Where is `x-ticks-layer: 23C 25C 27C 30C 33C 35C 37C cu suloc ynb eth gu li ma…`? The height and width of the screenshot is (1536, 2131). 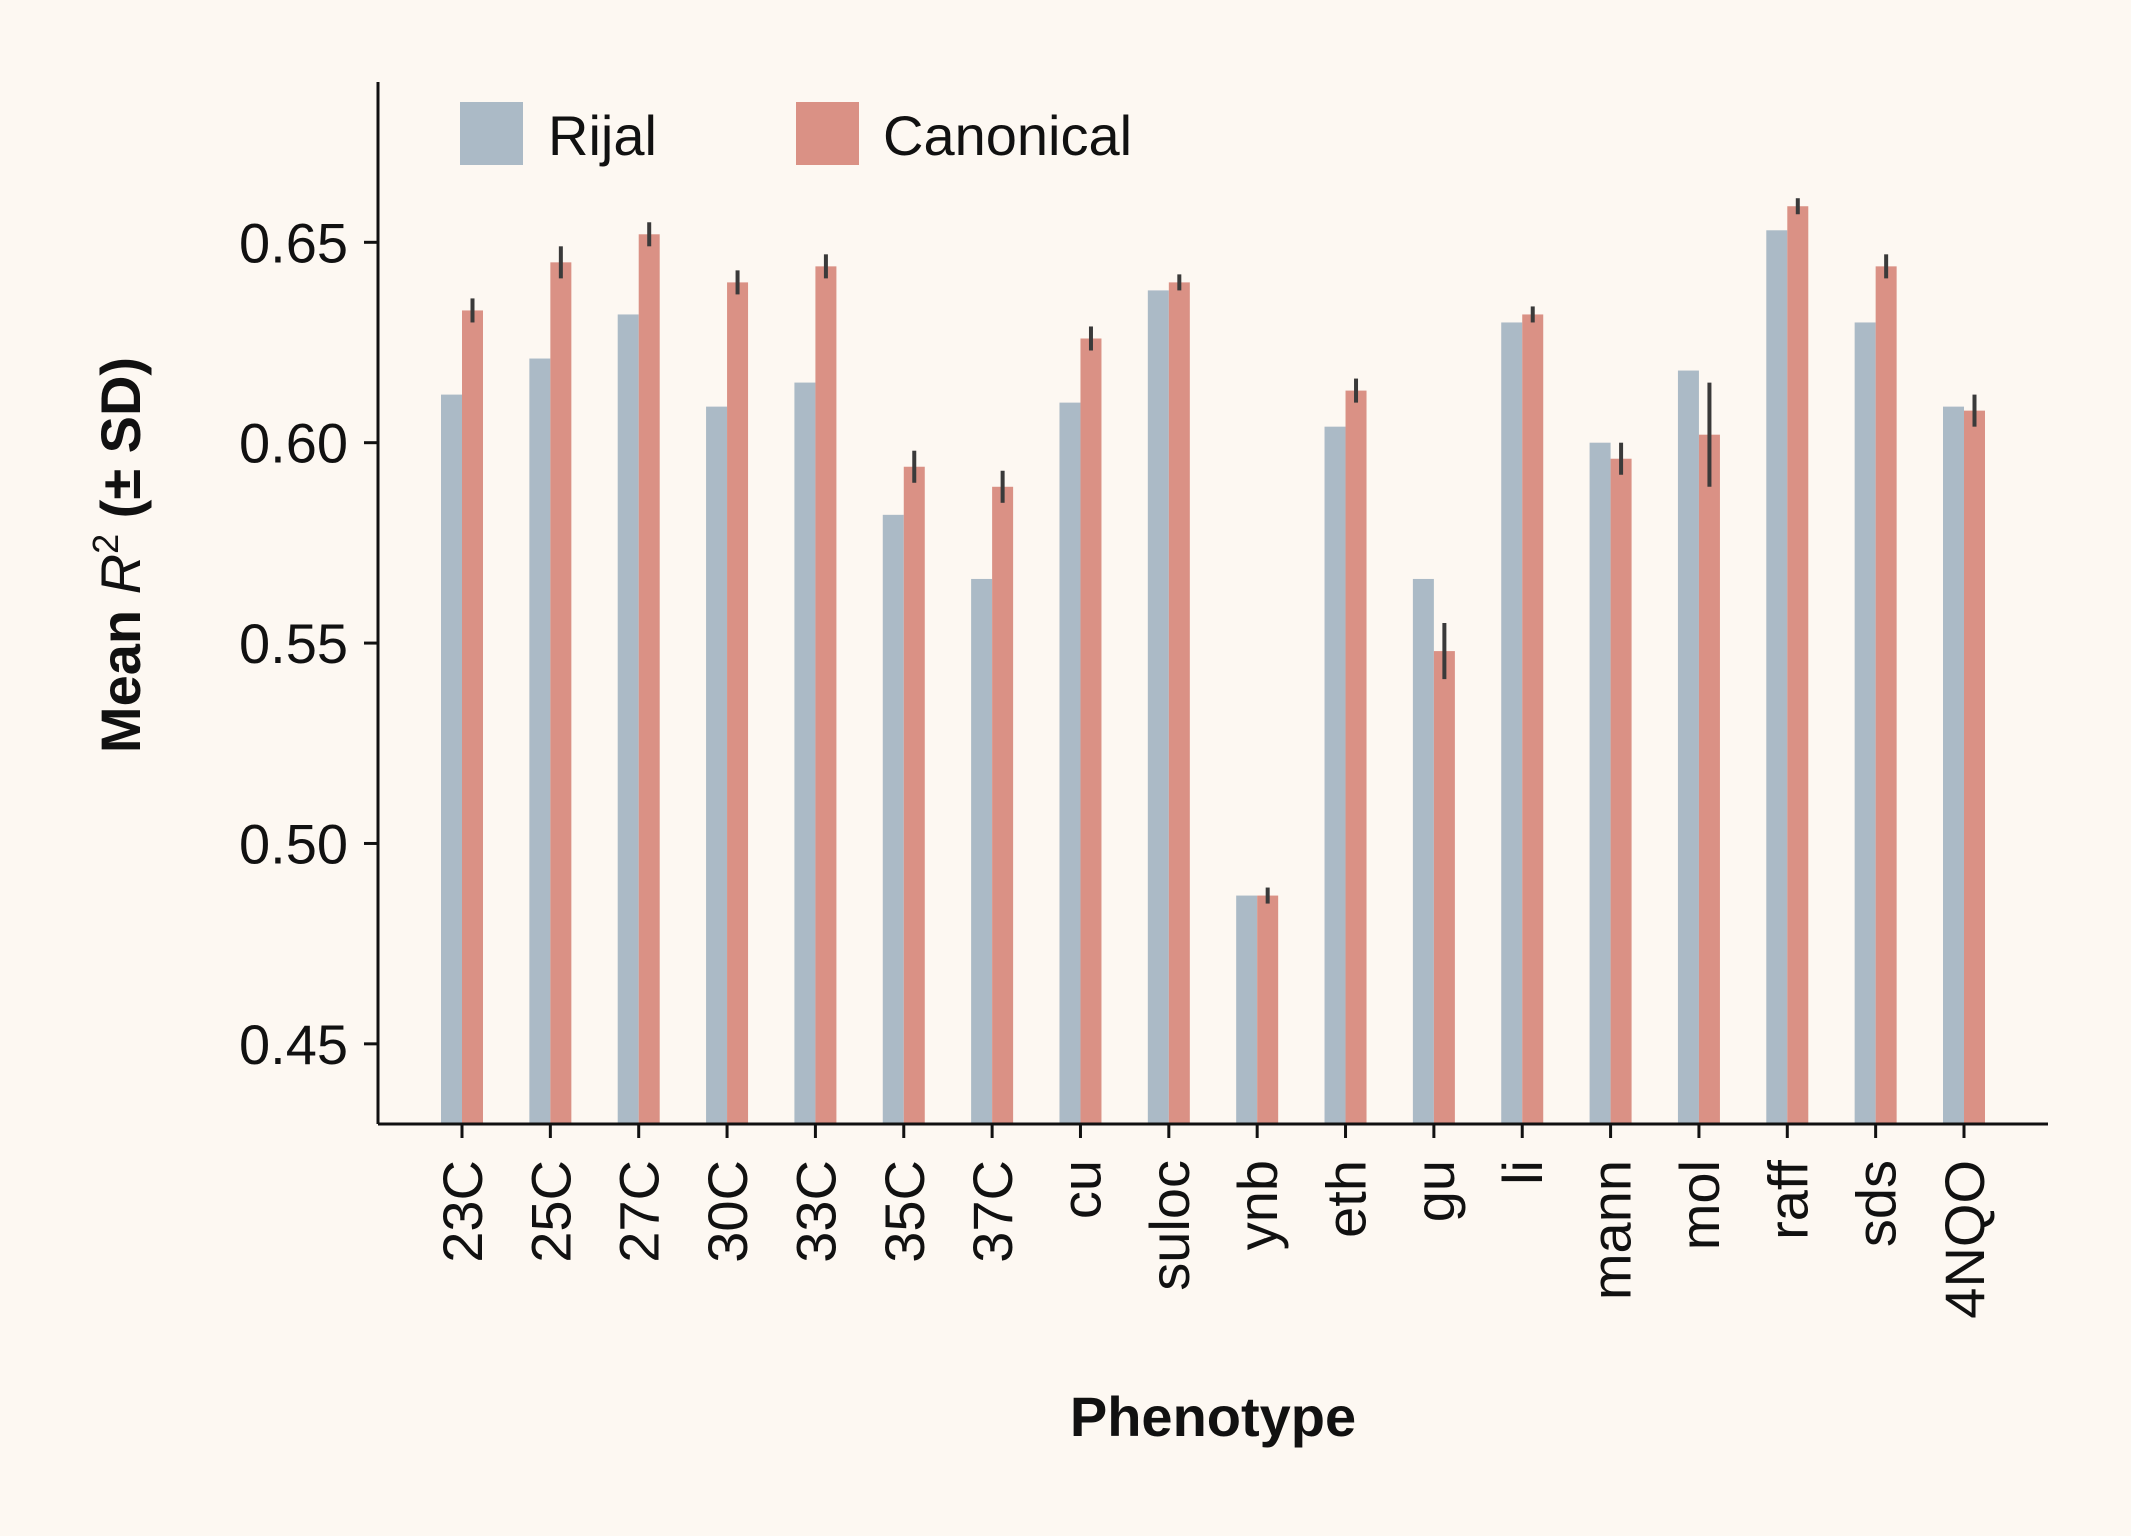
x-ticks-layer: 23C 25C 27C 30C 33C 35C 37C cu suloc ynb eth gu li ma… is located at coordinates (1213, 1221).